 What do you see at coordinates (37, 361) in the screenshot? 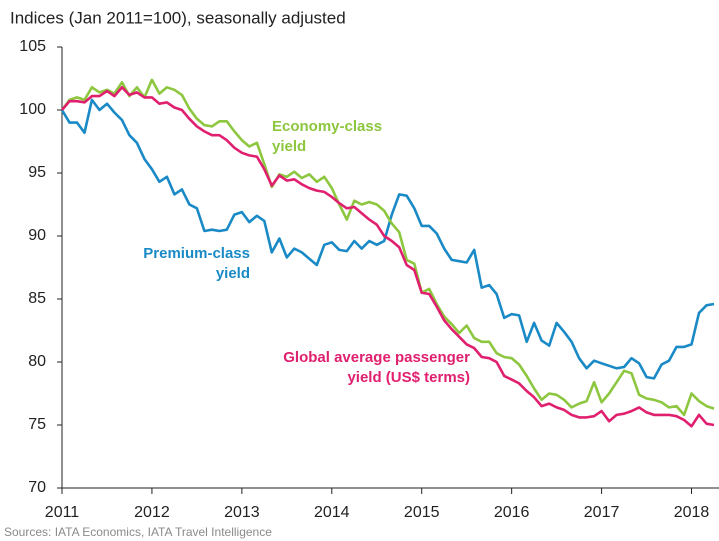
I see `y-tick-label: 80` at bounding box center [37, 361].